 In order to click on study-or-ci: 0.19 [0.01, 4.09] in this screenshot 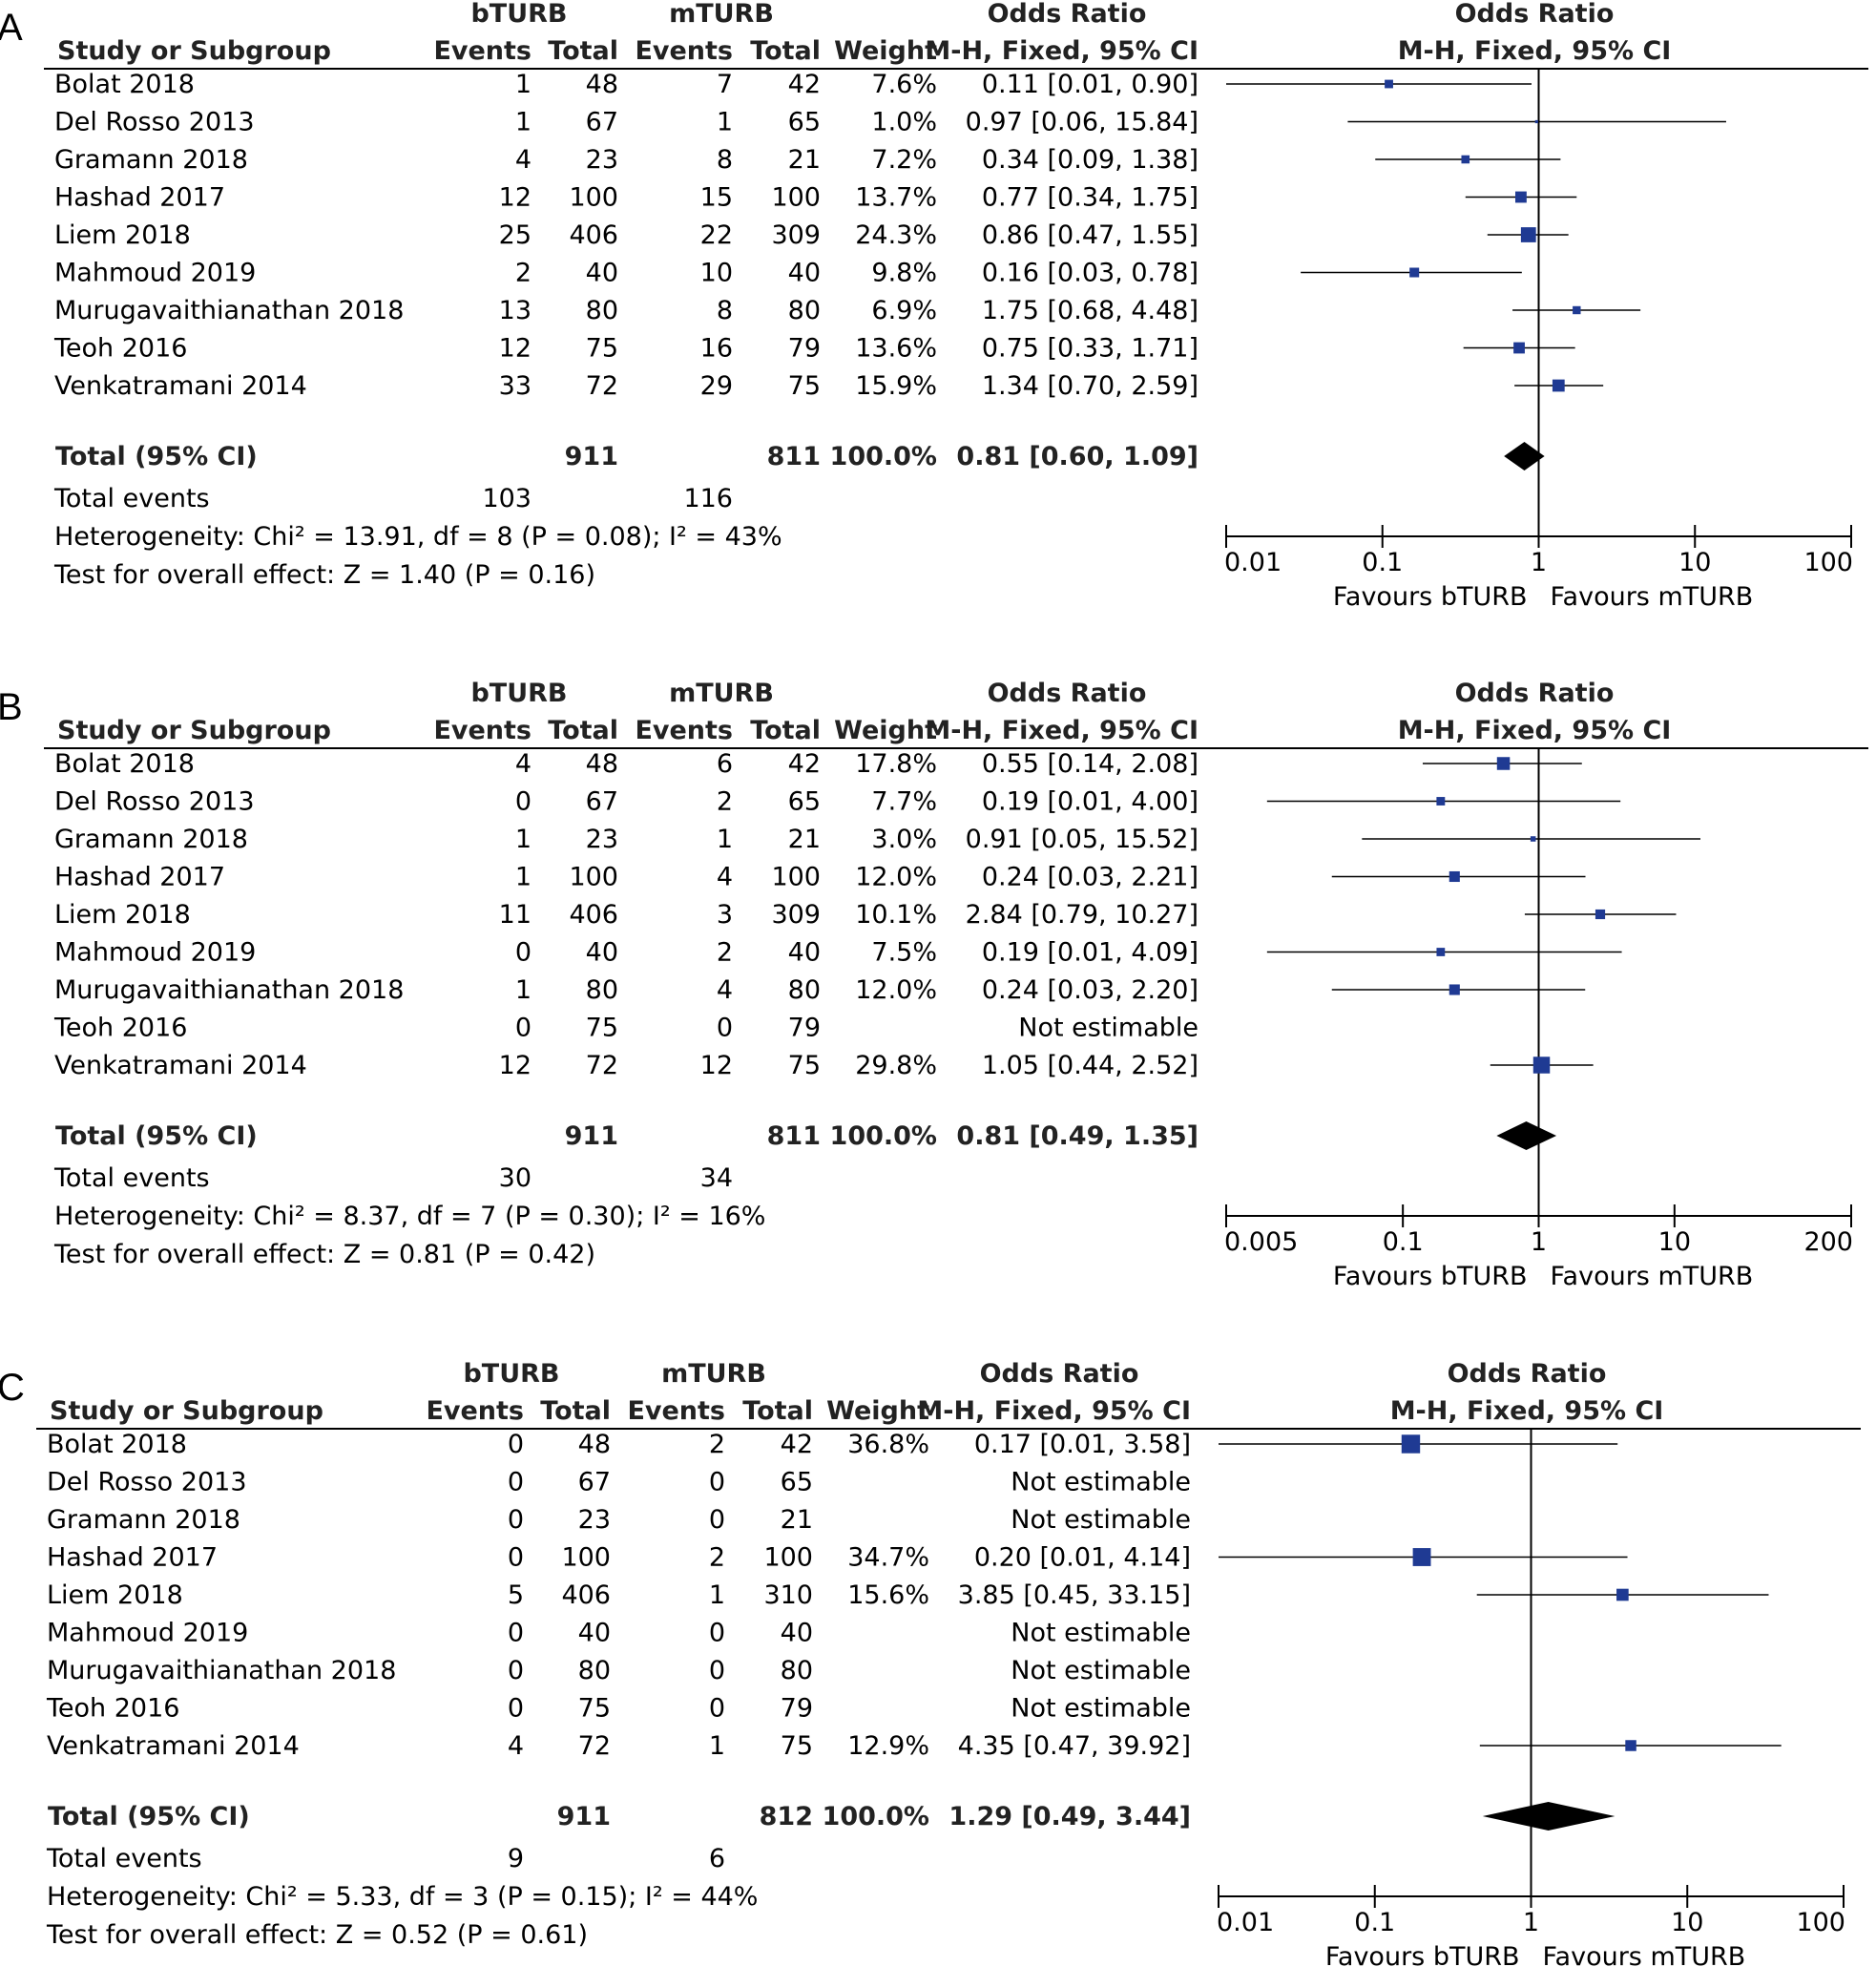, I will do `click(1090, 953)`.